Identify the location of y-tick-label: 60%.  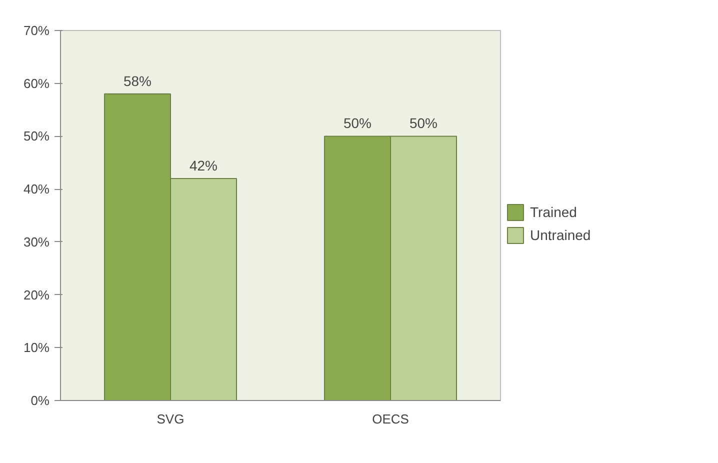
(36, 83).